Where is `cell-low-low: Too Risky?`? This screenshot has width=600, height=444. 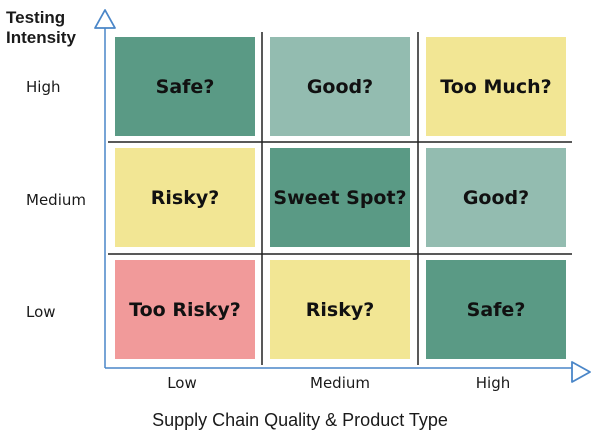
cell-low-low: Too Risky? is located at coordinates (185, 309).